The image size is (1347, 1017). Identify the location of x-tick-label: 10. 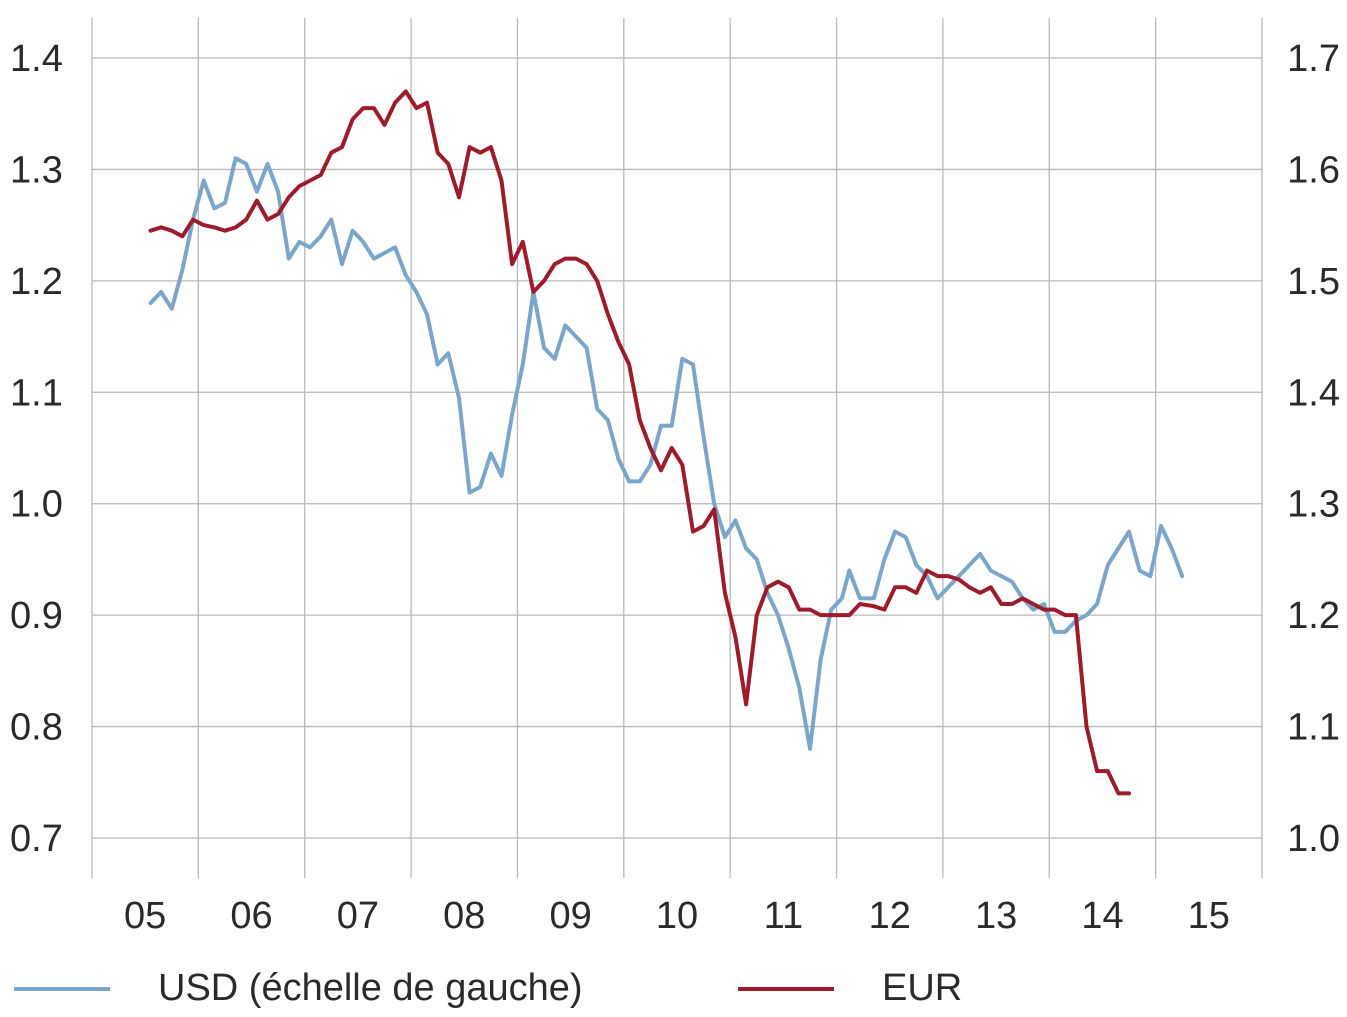
(677, 916).